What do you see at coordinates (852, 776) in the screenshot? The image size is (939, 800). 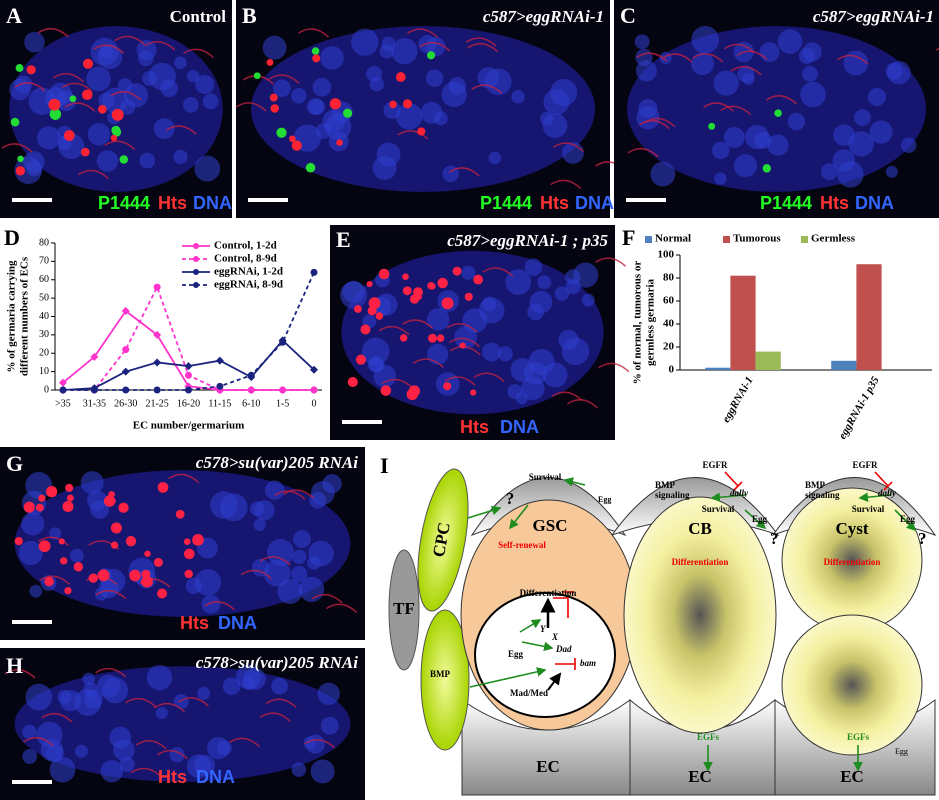 I see `label: EC` at bounding box center [852, 776].